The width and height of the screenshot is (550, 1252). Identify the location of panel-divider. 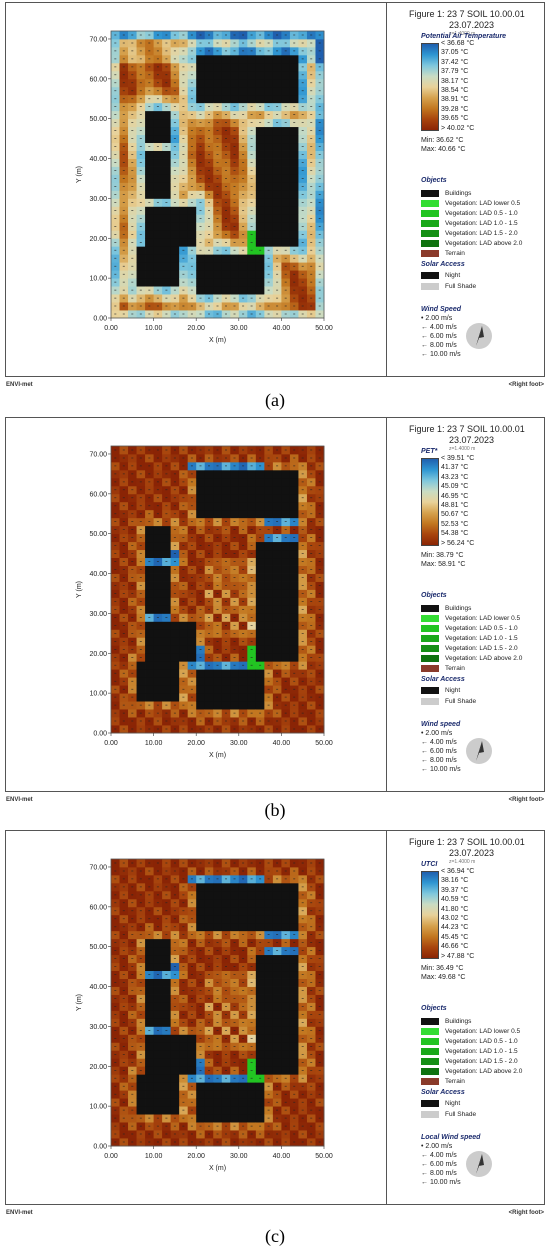
(386, 1017).